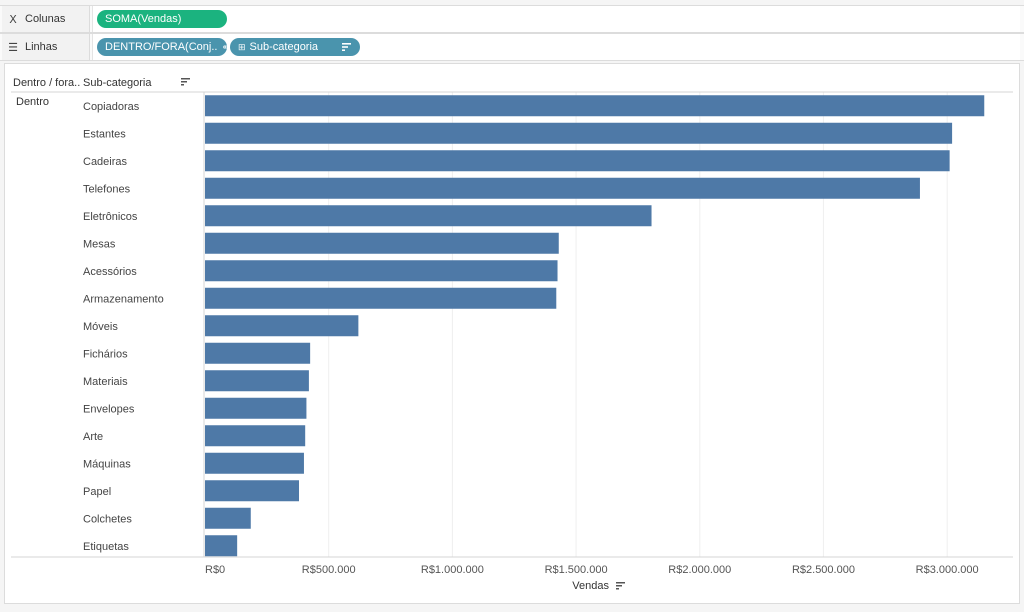 The width and height of the screenshot is (1024, 612). I want to click on x-tick-label: R$0, so click(215, 570).